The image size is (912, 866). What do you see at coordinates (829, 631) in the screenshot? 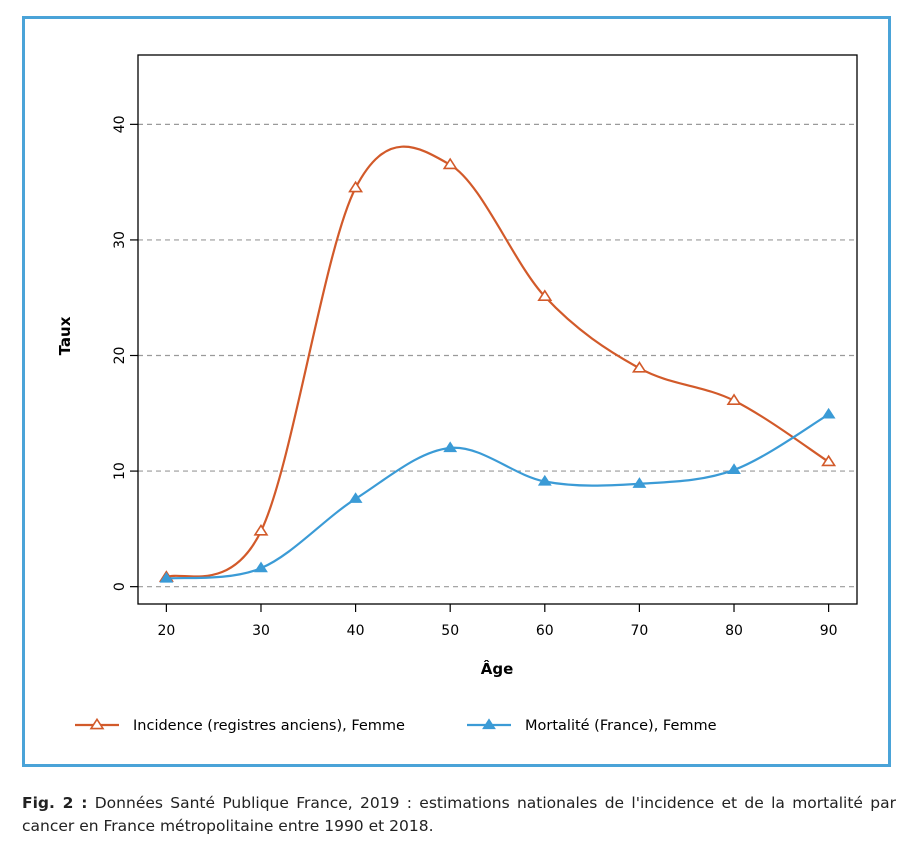
I see `x-tick-label: 90` at bounding box center [829, 631].